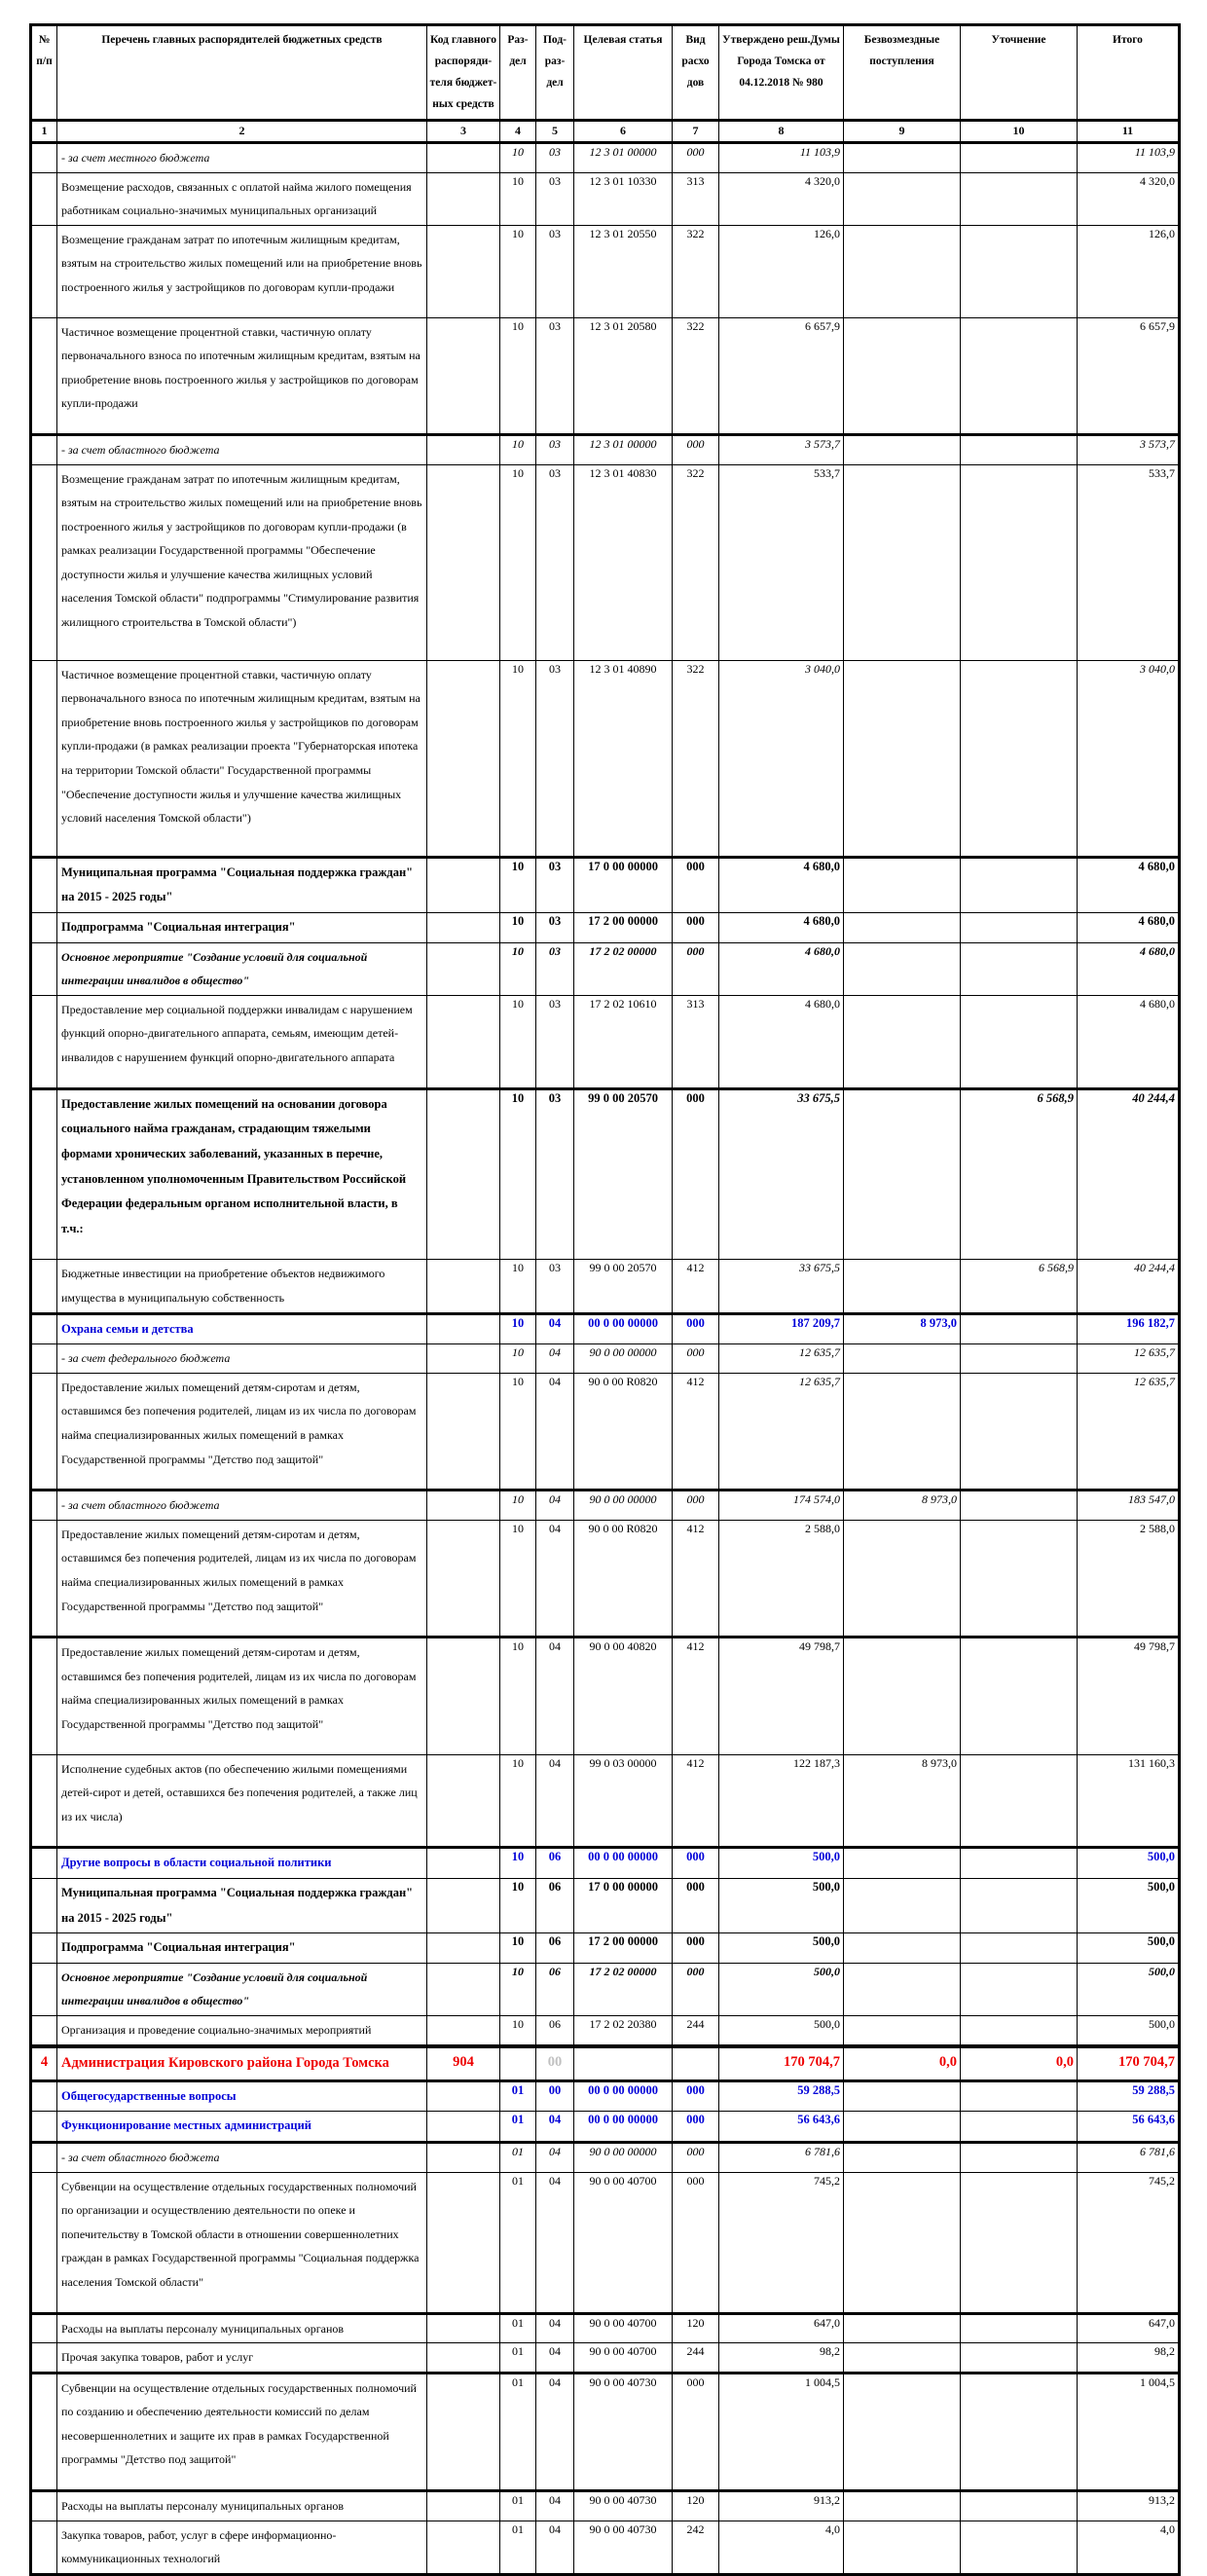 The height and width of the screenshot is (2576, 1207). I want to click on expense-type-cell: 120, so click(695, 2327).